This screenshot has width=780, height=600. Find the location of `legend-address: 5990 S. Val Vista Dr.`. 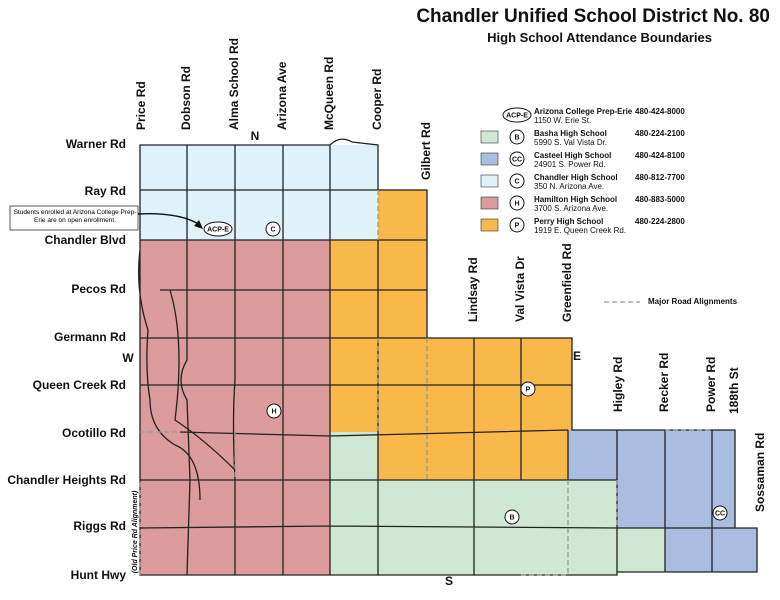

legend-address: 5990 S. Val Vista Dr. is located at coordinates (570, 142).